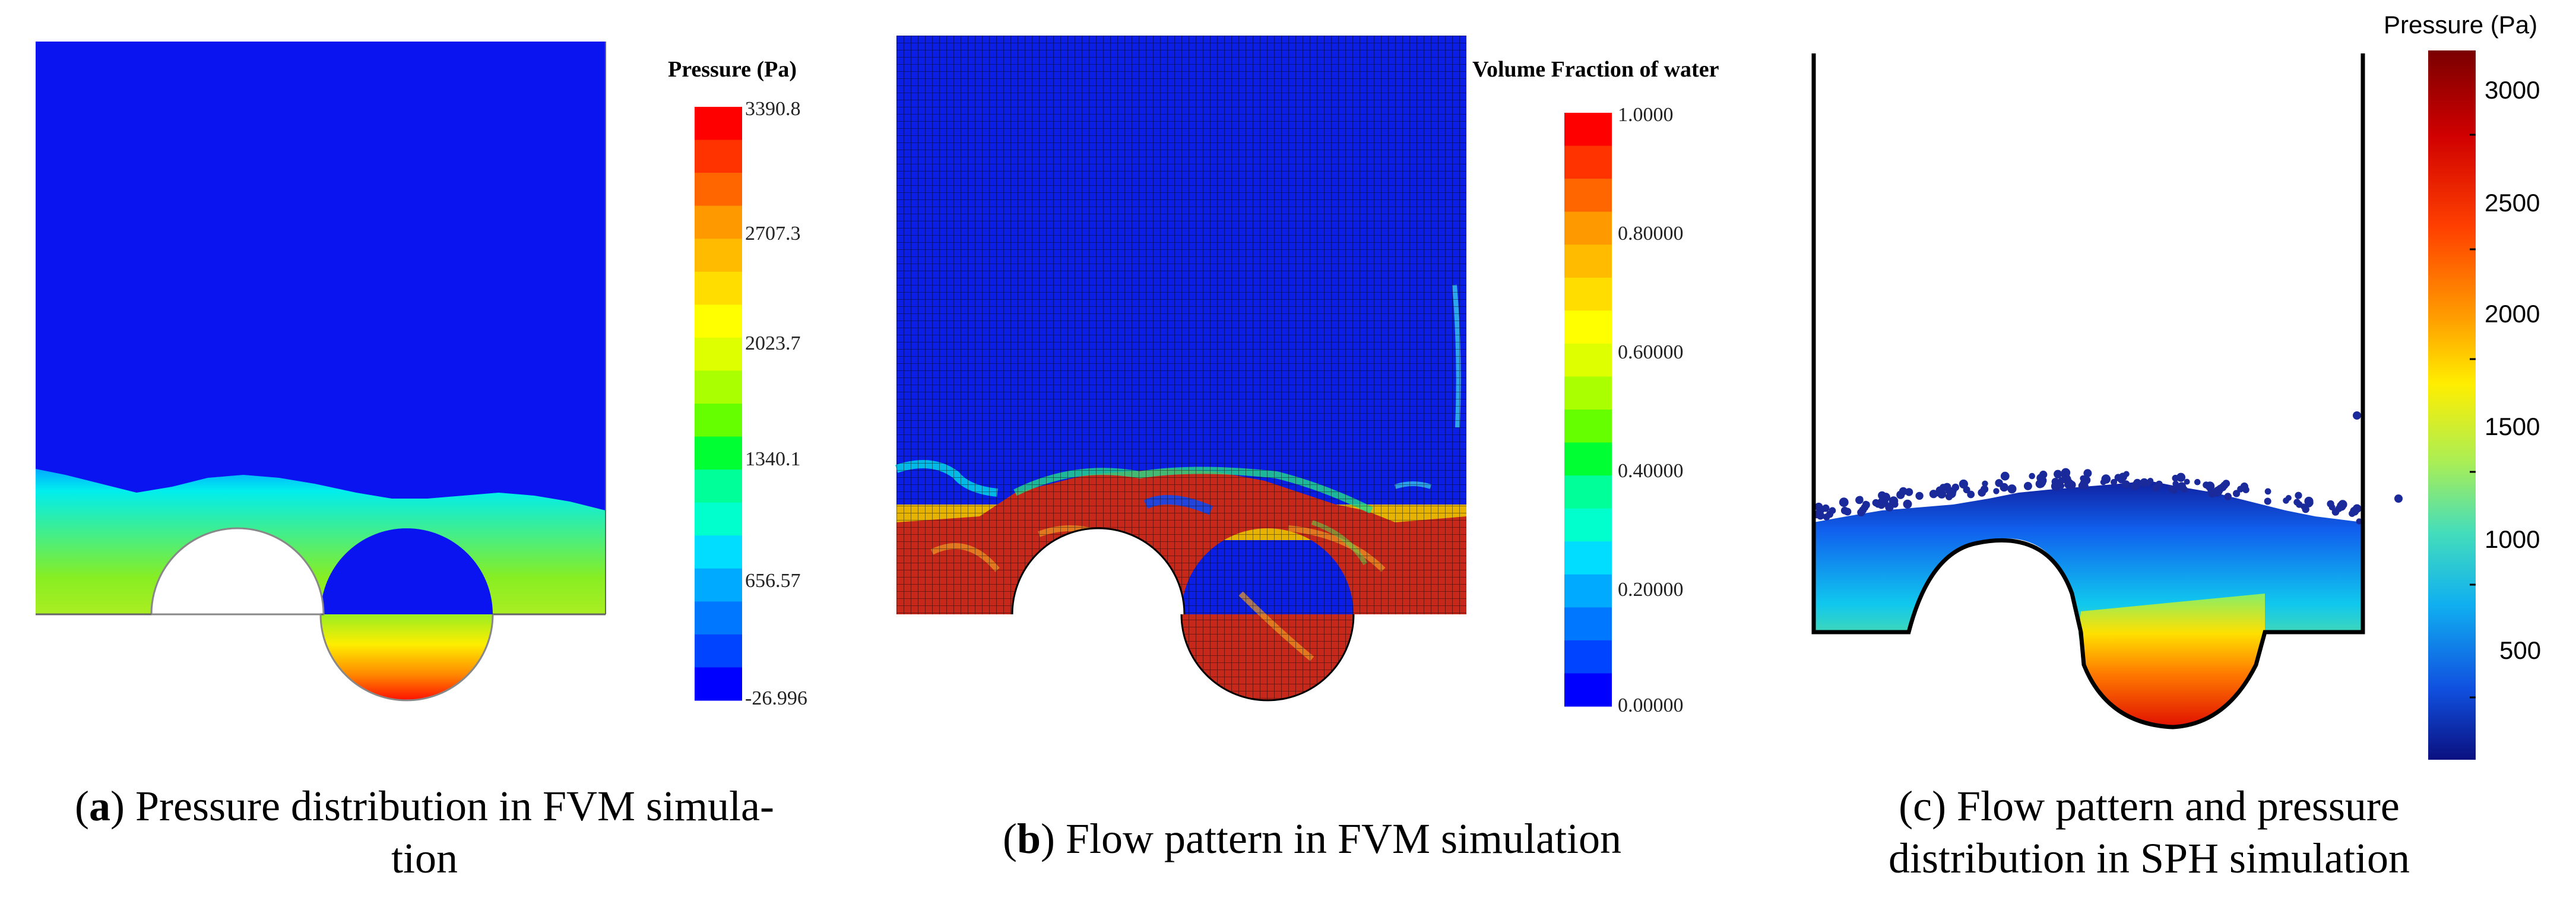  Describe the element at coordinates (424, 858) in the screenshot. I see `caption-text-line2: tion` at that location.